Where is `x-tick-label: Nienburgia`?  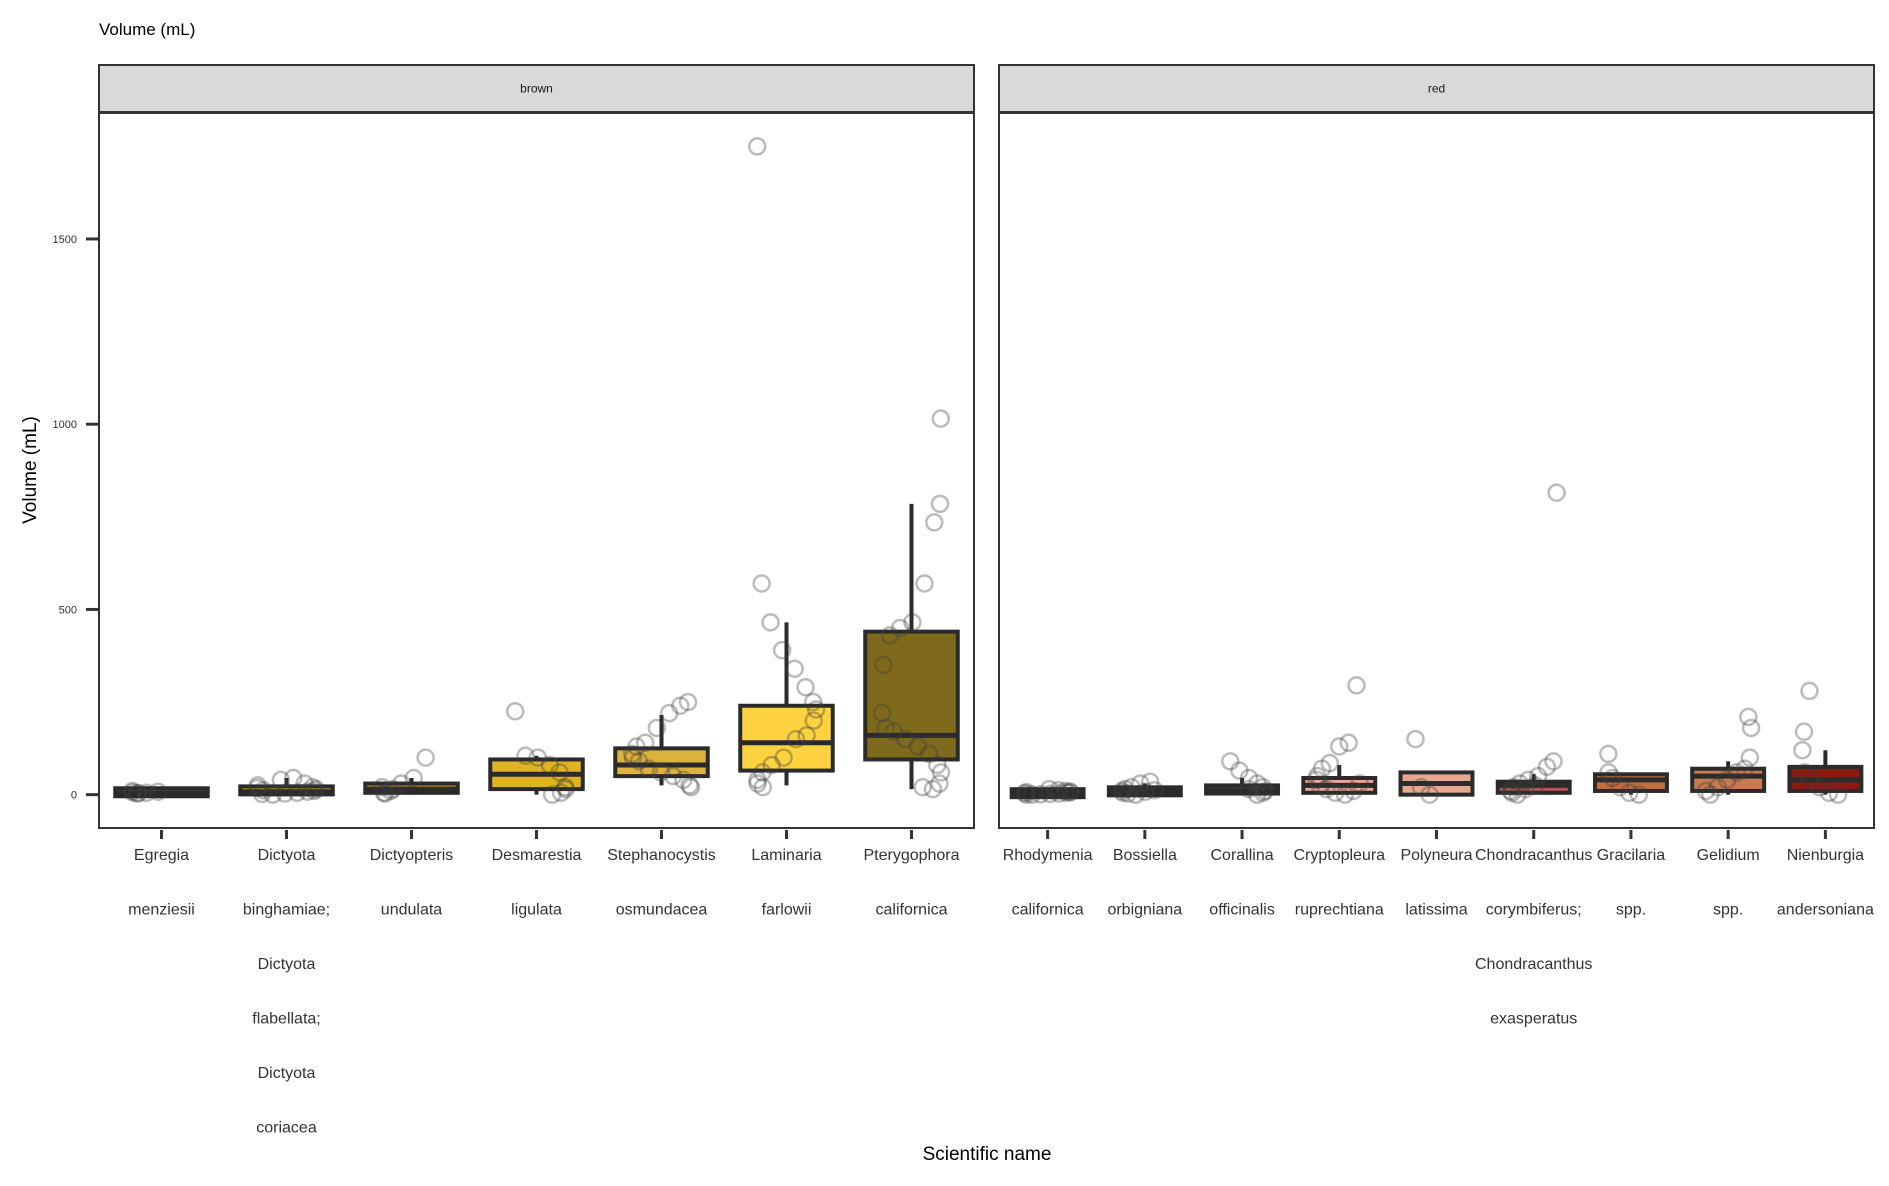 x-tick-label: Nienburgia is located at coordinates (1825, 855).